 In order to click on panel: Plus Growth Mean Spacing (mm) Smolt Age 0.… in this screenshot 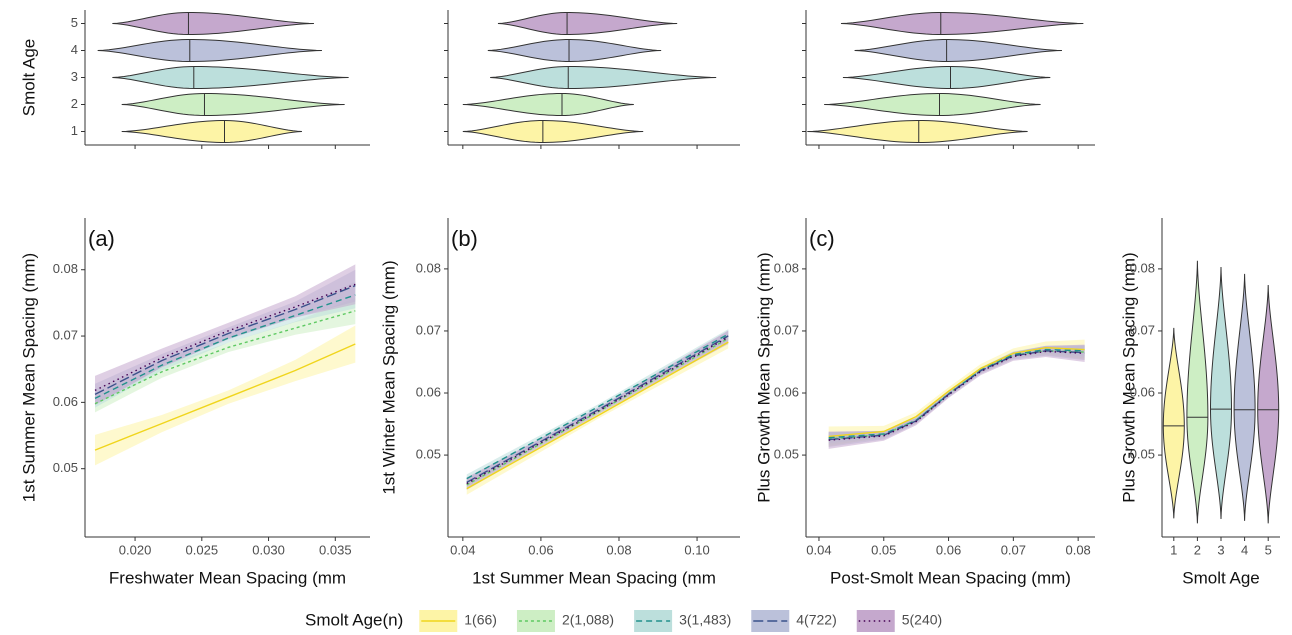, I will do `click(1199, 402)`.